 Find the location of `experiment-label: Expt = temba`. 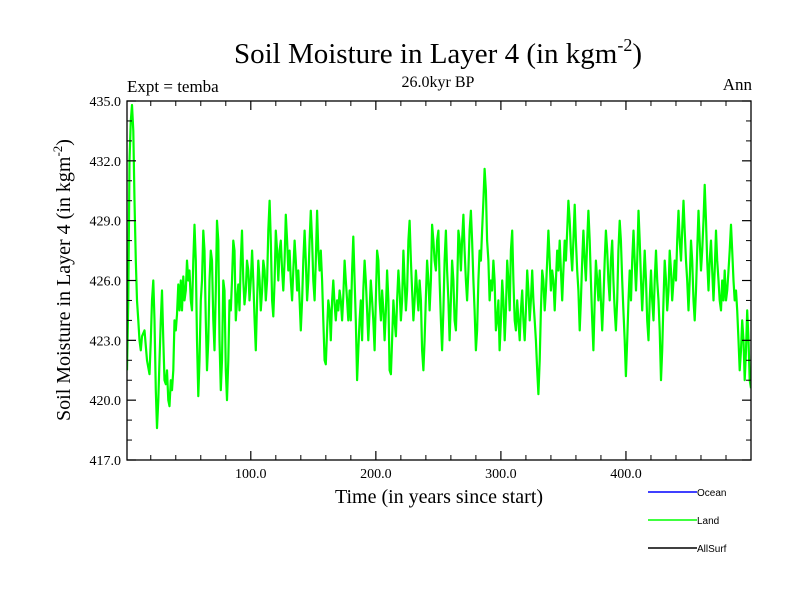

experiment-label: Expt = temba is located at coordinates (173, 86).